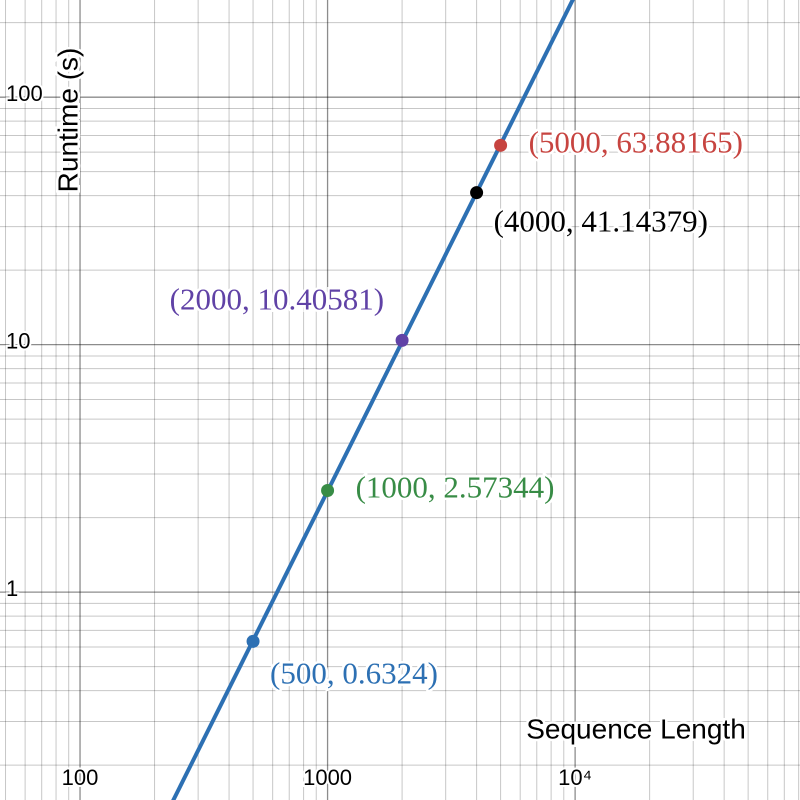 The height and width of the screenshot is (800, 800). What do you see at coordinates (67, 120) in the screenshot?
I see `y-axis-label: Runtime (s)` at bounding box center [67, 120].